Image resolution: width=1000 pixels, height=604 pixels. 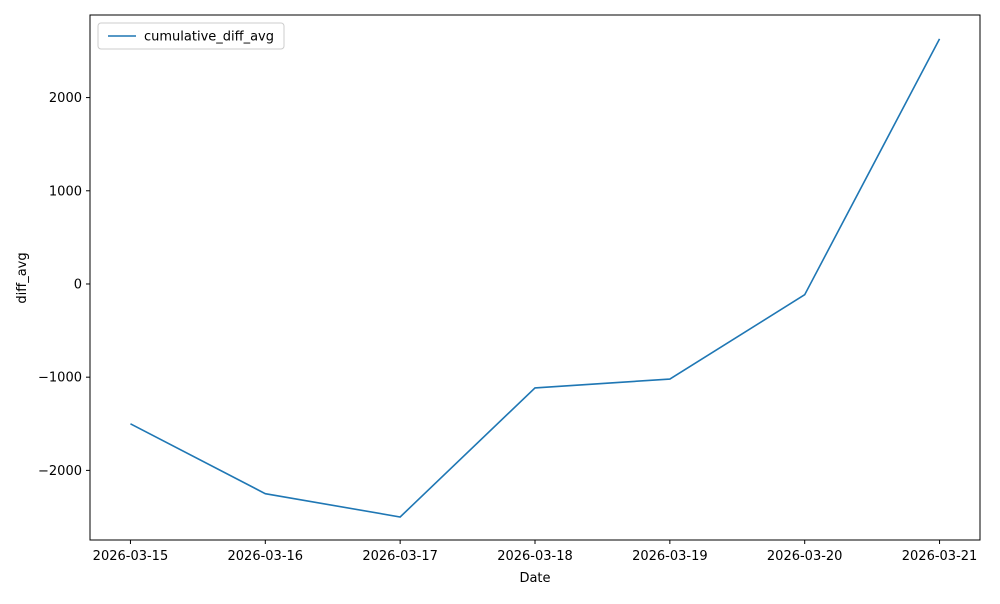 What do you see at coordinates (209, 37) in the screenshot?
I see `legend-label: cumulative_diff_avg` at bounding box center [209, 37].